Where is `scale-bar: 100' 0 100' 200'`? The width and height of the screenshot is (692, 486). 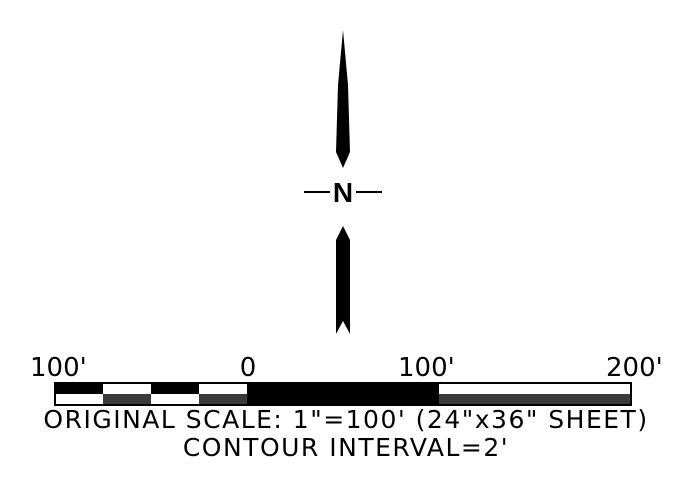
scale-bar: 100' 0 100' 200' is located at coordinates (346, 379).